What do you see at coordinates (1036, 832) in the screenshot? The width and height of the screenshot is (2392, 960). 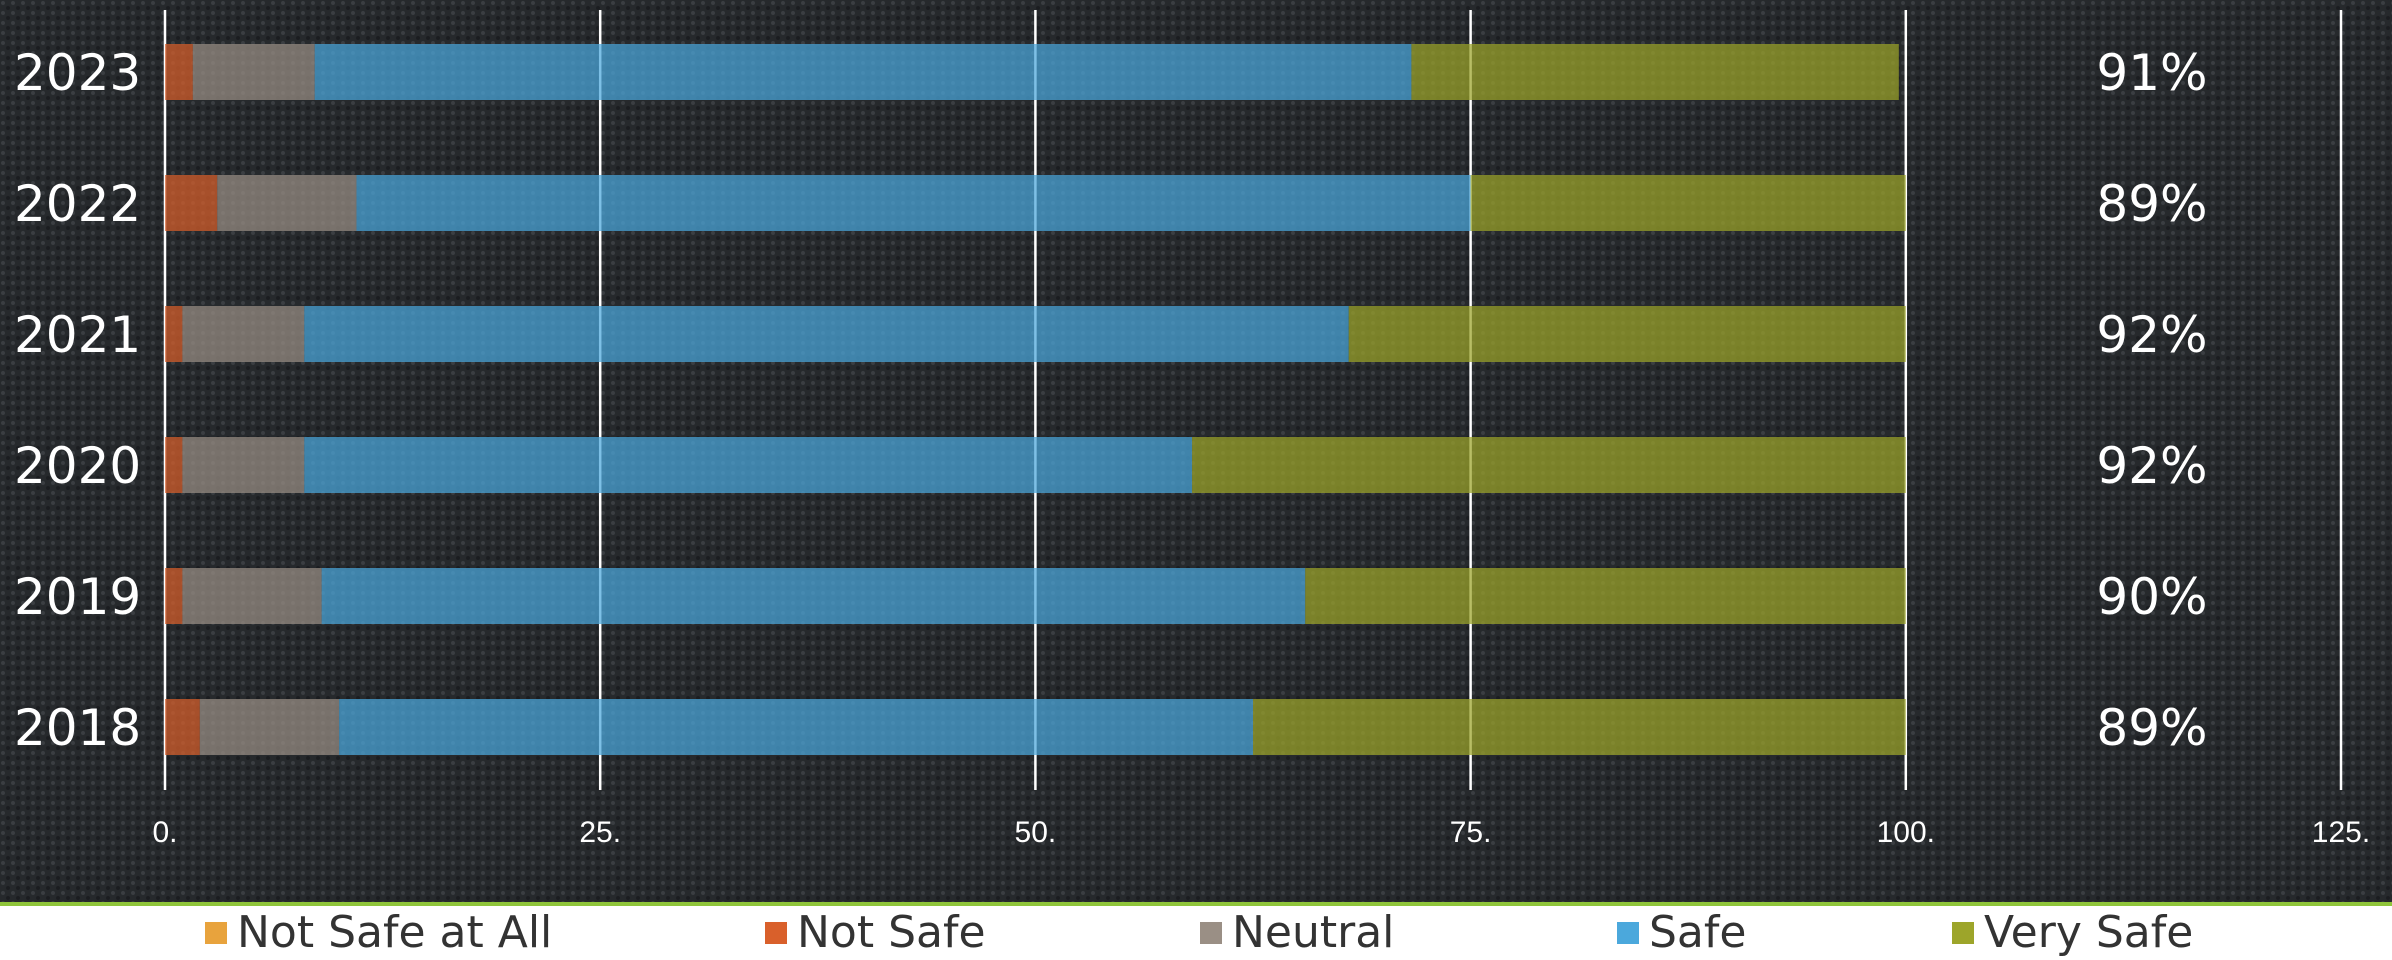 I see `x-tick-label: 50.` at bounding box center [1036, 832].